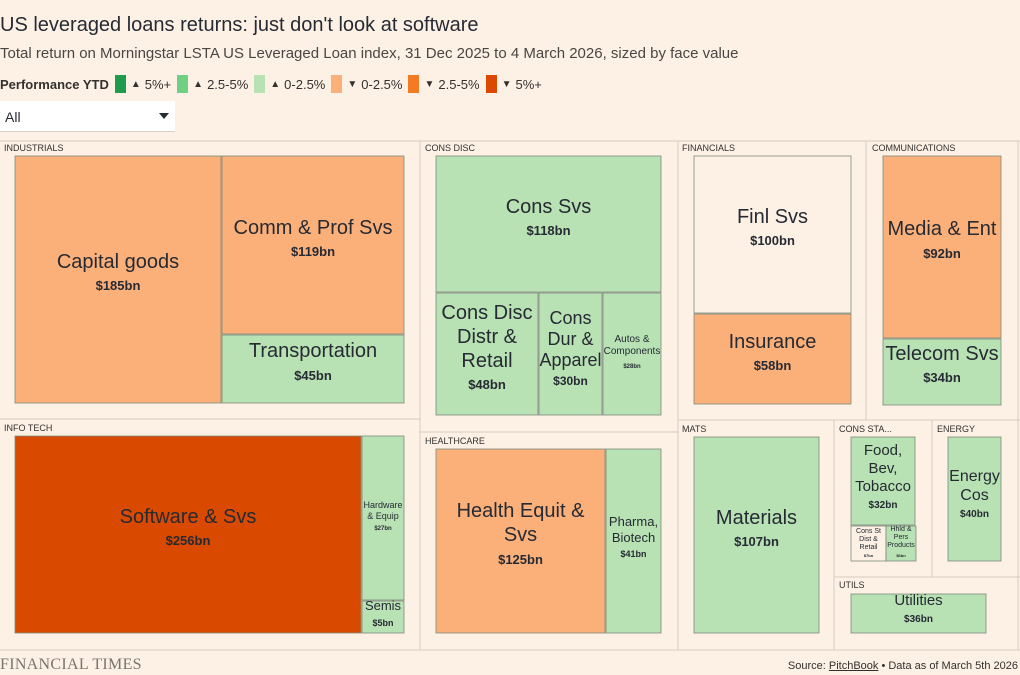  Describe the element at coordinates (188, 540) in the screenshot. I see `tile-value: $256bn` at that location.